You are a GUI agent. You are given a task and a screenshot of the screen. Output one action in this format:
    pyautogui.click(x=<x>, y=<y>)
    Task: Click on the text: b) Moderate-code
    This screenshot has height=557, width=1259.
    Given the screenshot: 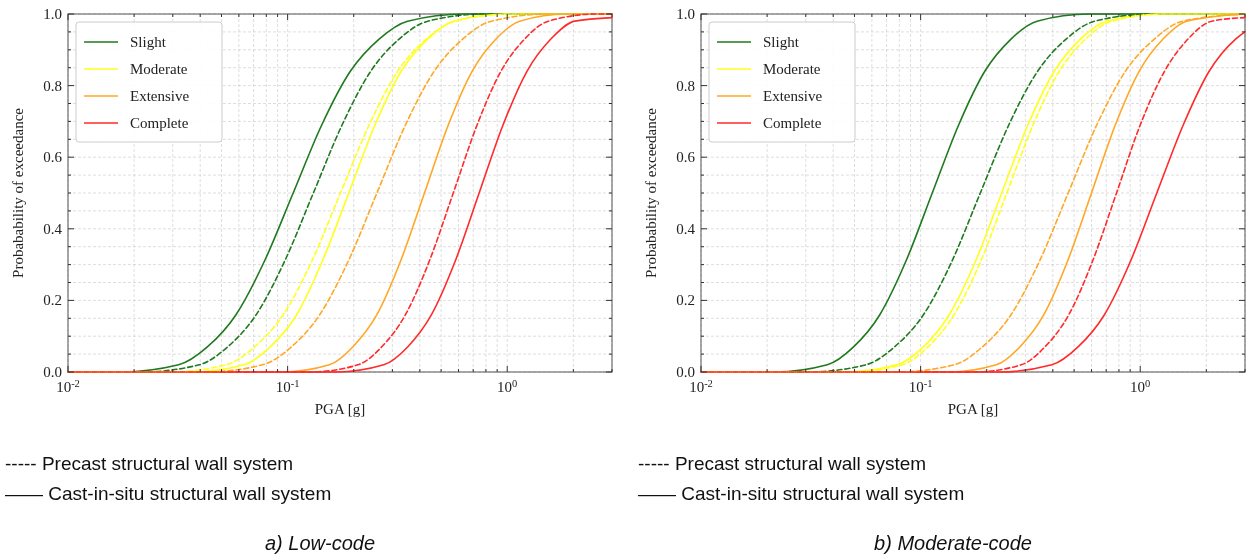 What is the action you would take?
    pyautogui.click(x=953, y=543)
    